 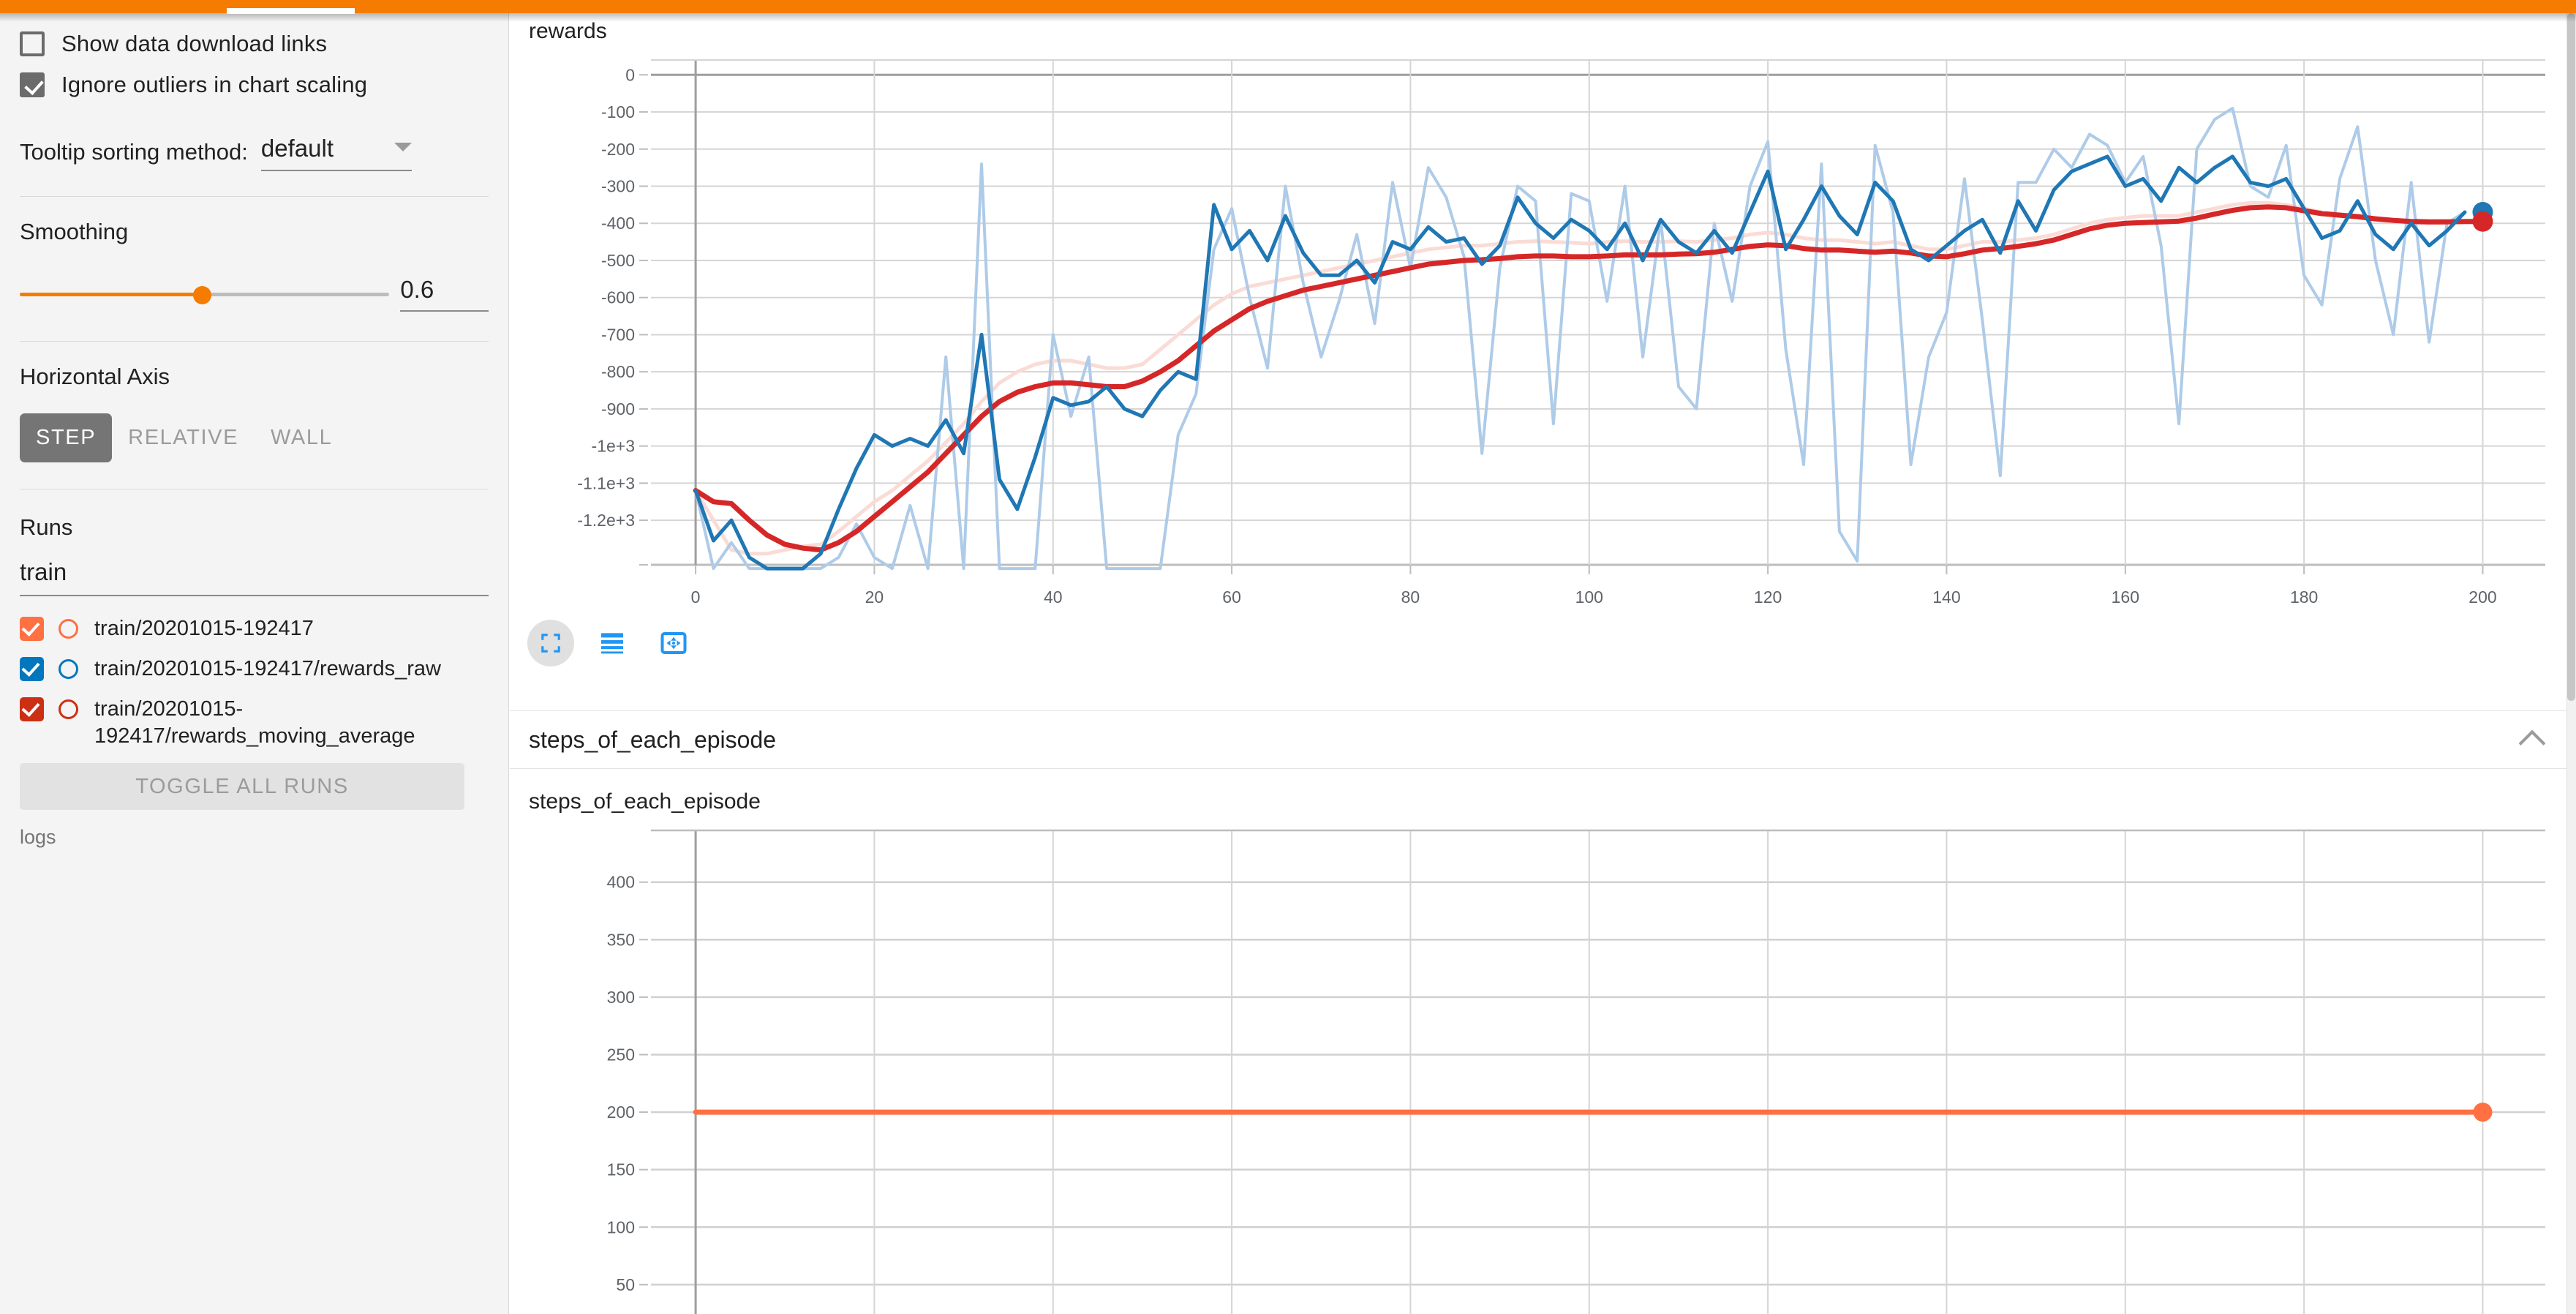 I want to click on svg-text: -400, so click(x=618, y=223).